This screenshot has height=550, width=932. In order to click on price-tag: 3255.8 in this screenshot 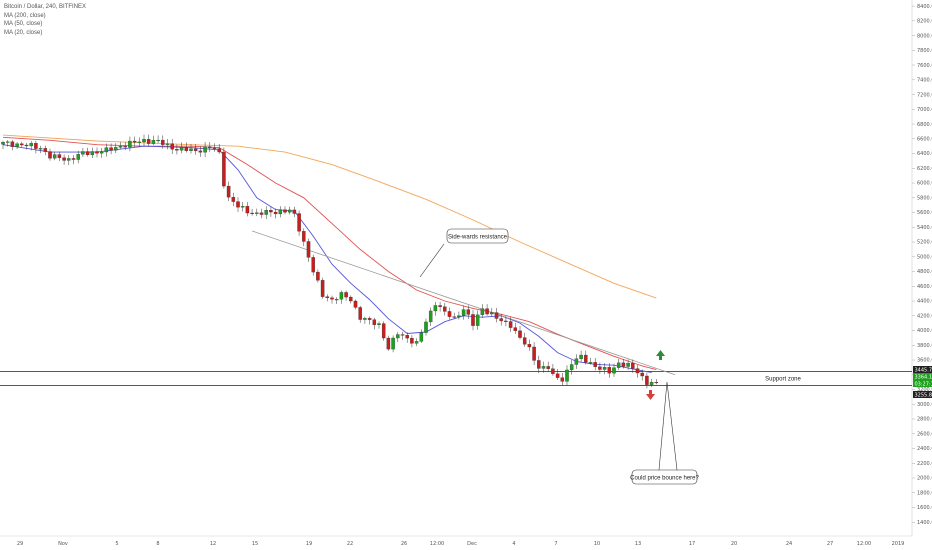, I will do `click(922, 394)`.